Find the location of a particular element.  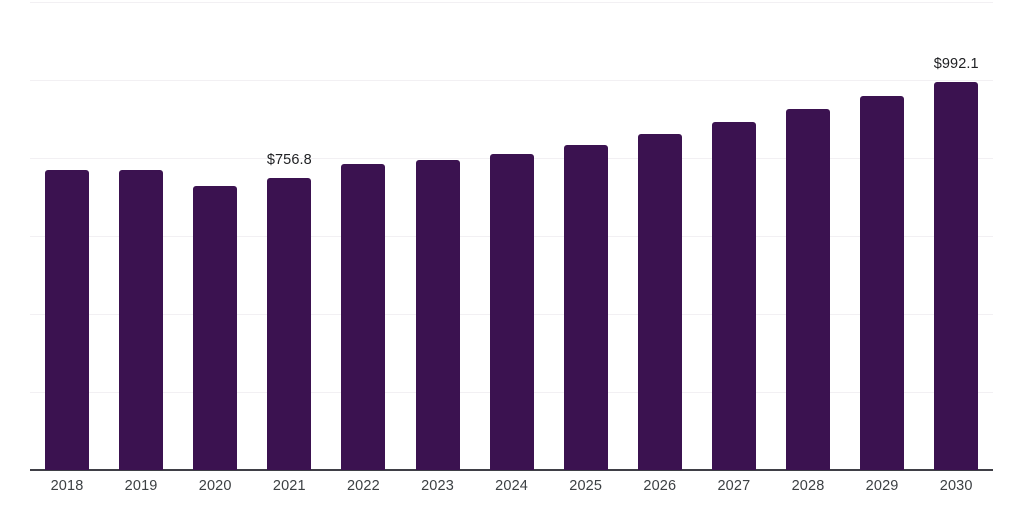

bar-group: $756.8 is located at coordinates (289, 235).